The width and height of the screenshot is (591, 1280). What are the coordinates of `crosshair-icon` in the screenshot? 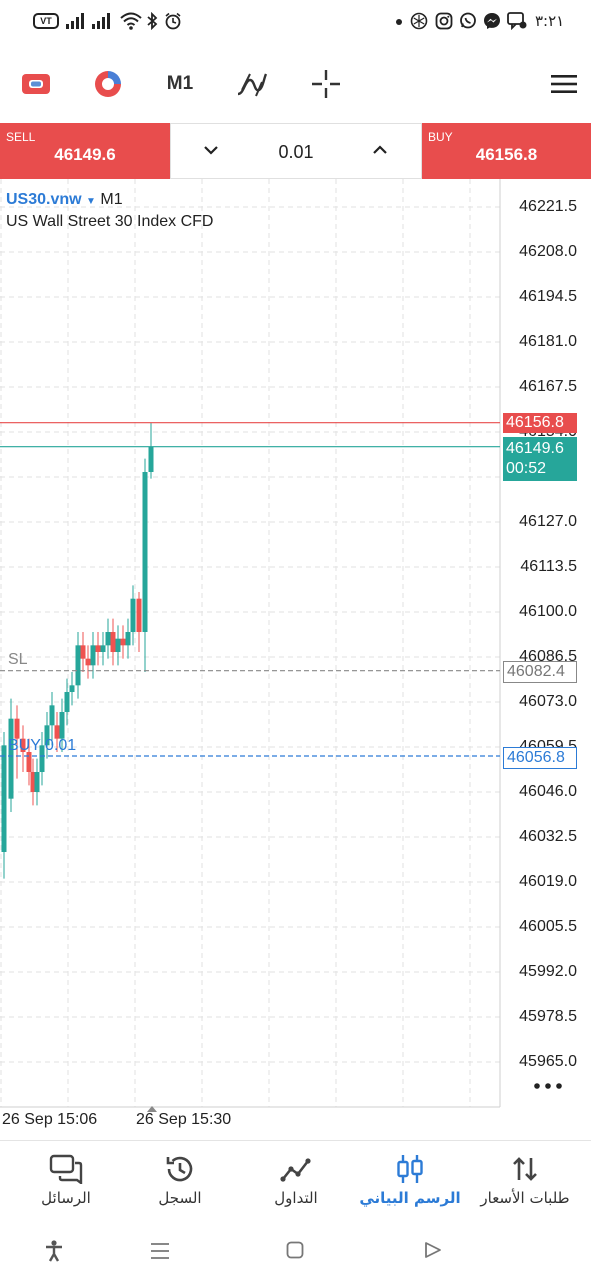 It's located at (326, 84).